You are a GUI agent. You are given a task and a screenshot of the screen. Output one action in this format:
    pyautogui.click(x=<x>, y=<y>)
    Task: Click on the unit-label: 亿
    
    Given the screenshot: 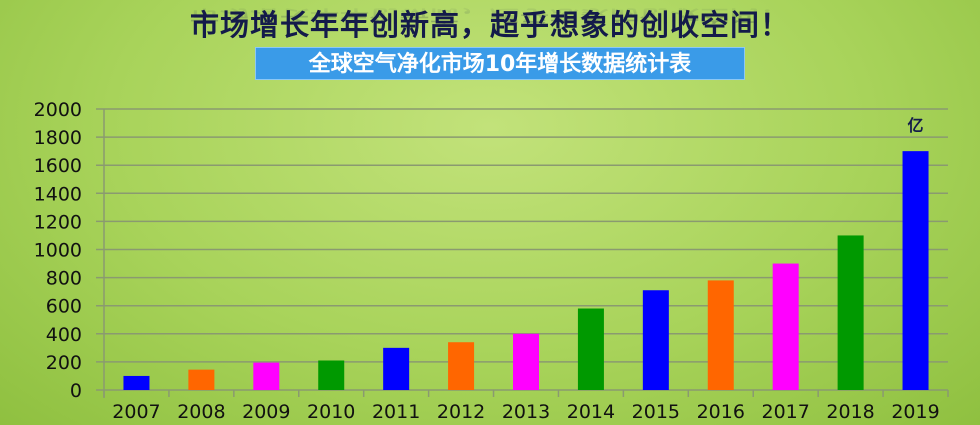 What is the action you would take?
    pyautogui.click(x=916, y=125)
    